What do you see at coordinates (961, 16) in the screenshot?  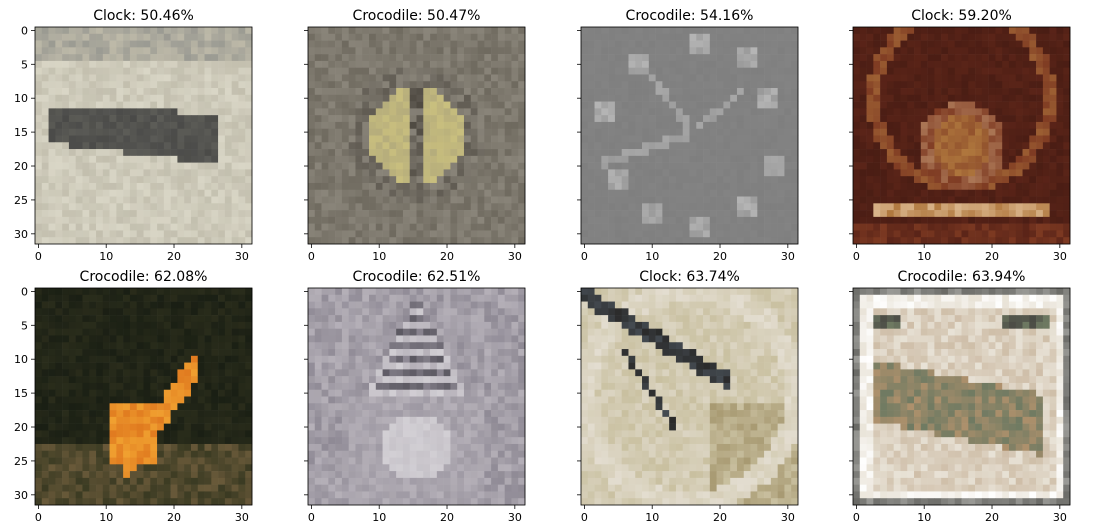 I see `subplot-title: Clock: 59.20%` at bounding box center [961, 16].